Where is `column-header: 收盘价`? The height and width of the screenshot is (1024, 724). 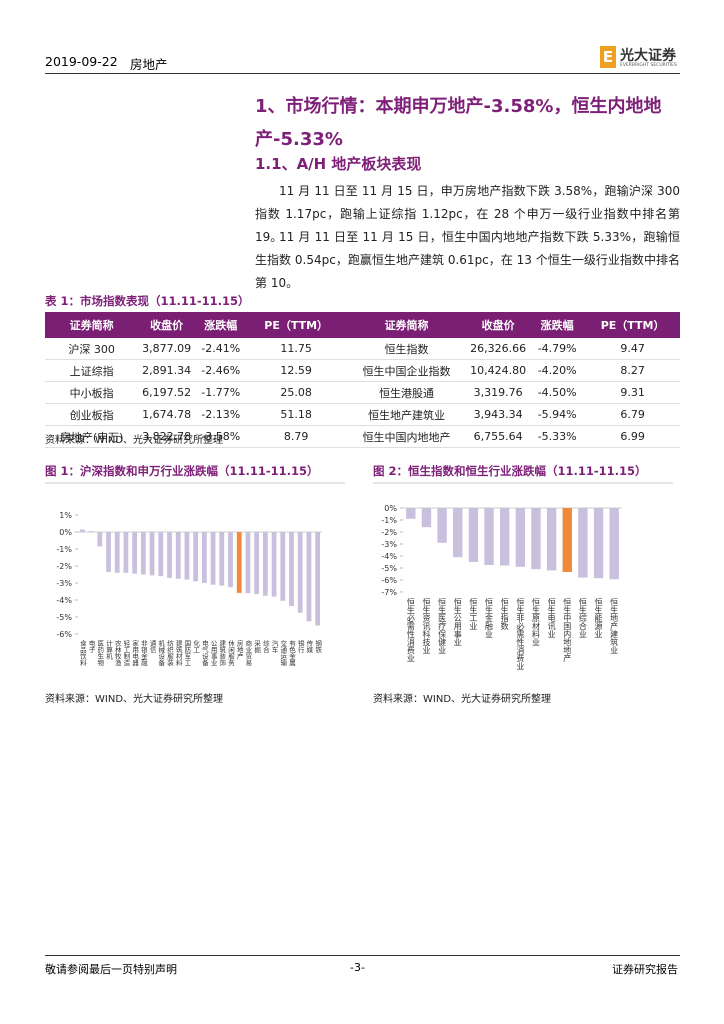 column-header: 收盘价 is located at coordinates (498, 325).